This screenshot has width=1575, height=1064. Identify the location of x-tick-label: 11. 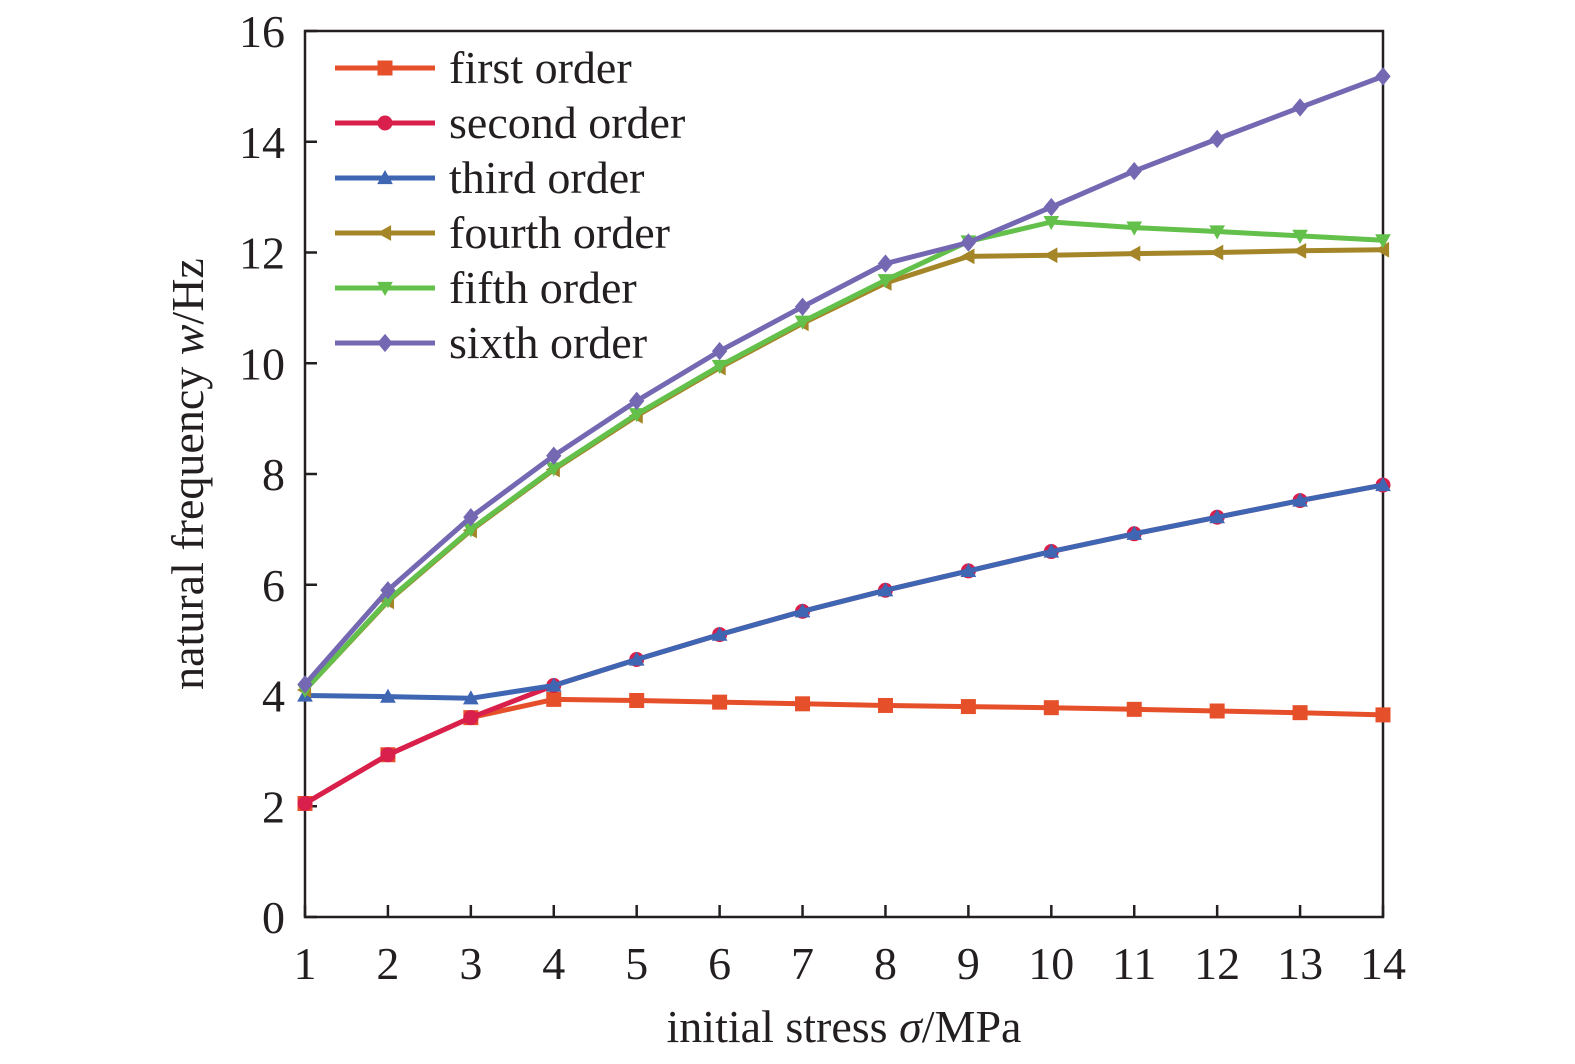
(1134, 963).